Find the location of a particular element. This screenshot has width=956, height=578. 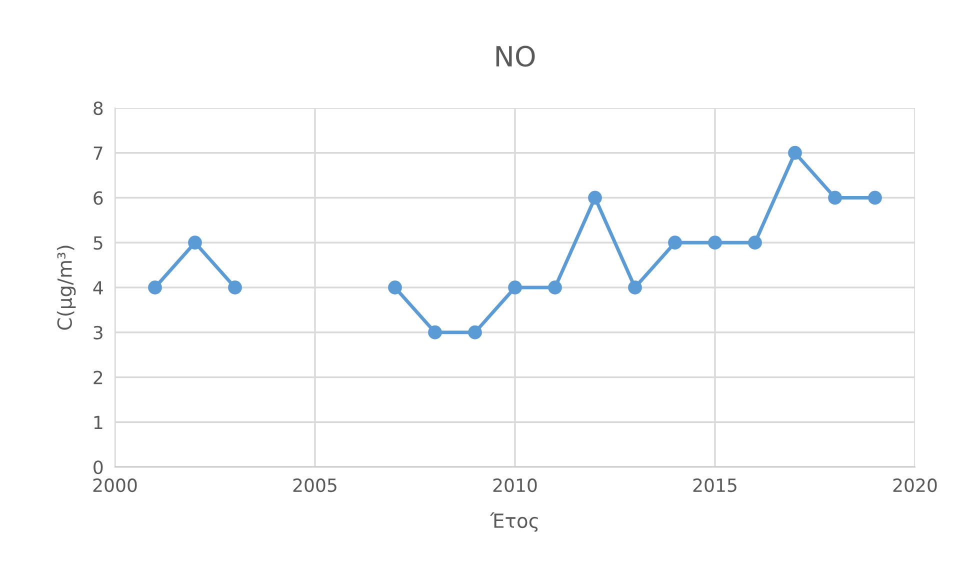

y-tick-label: 1 is located at coordinates (98, 422).